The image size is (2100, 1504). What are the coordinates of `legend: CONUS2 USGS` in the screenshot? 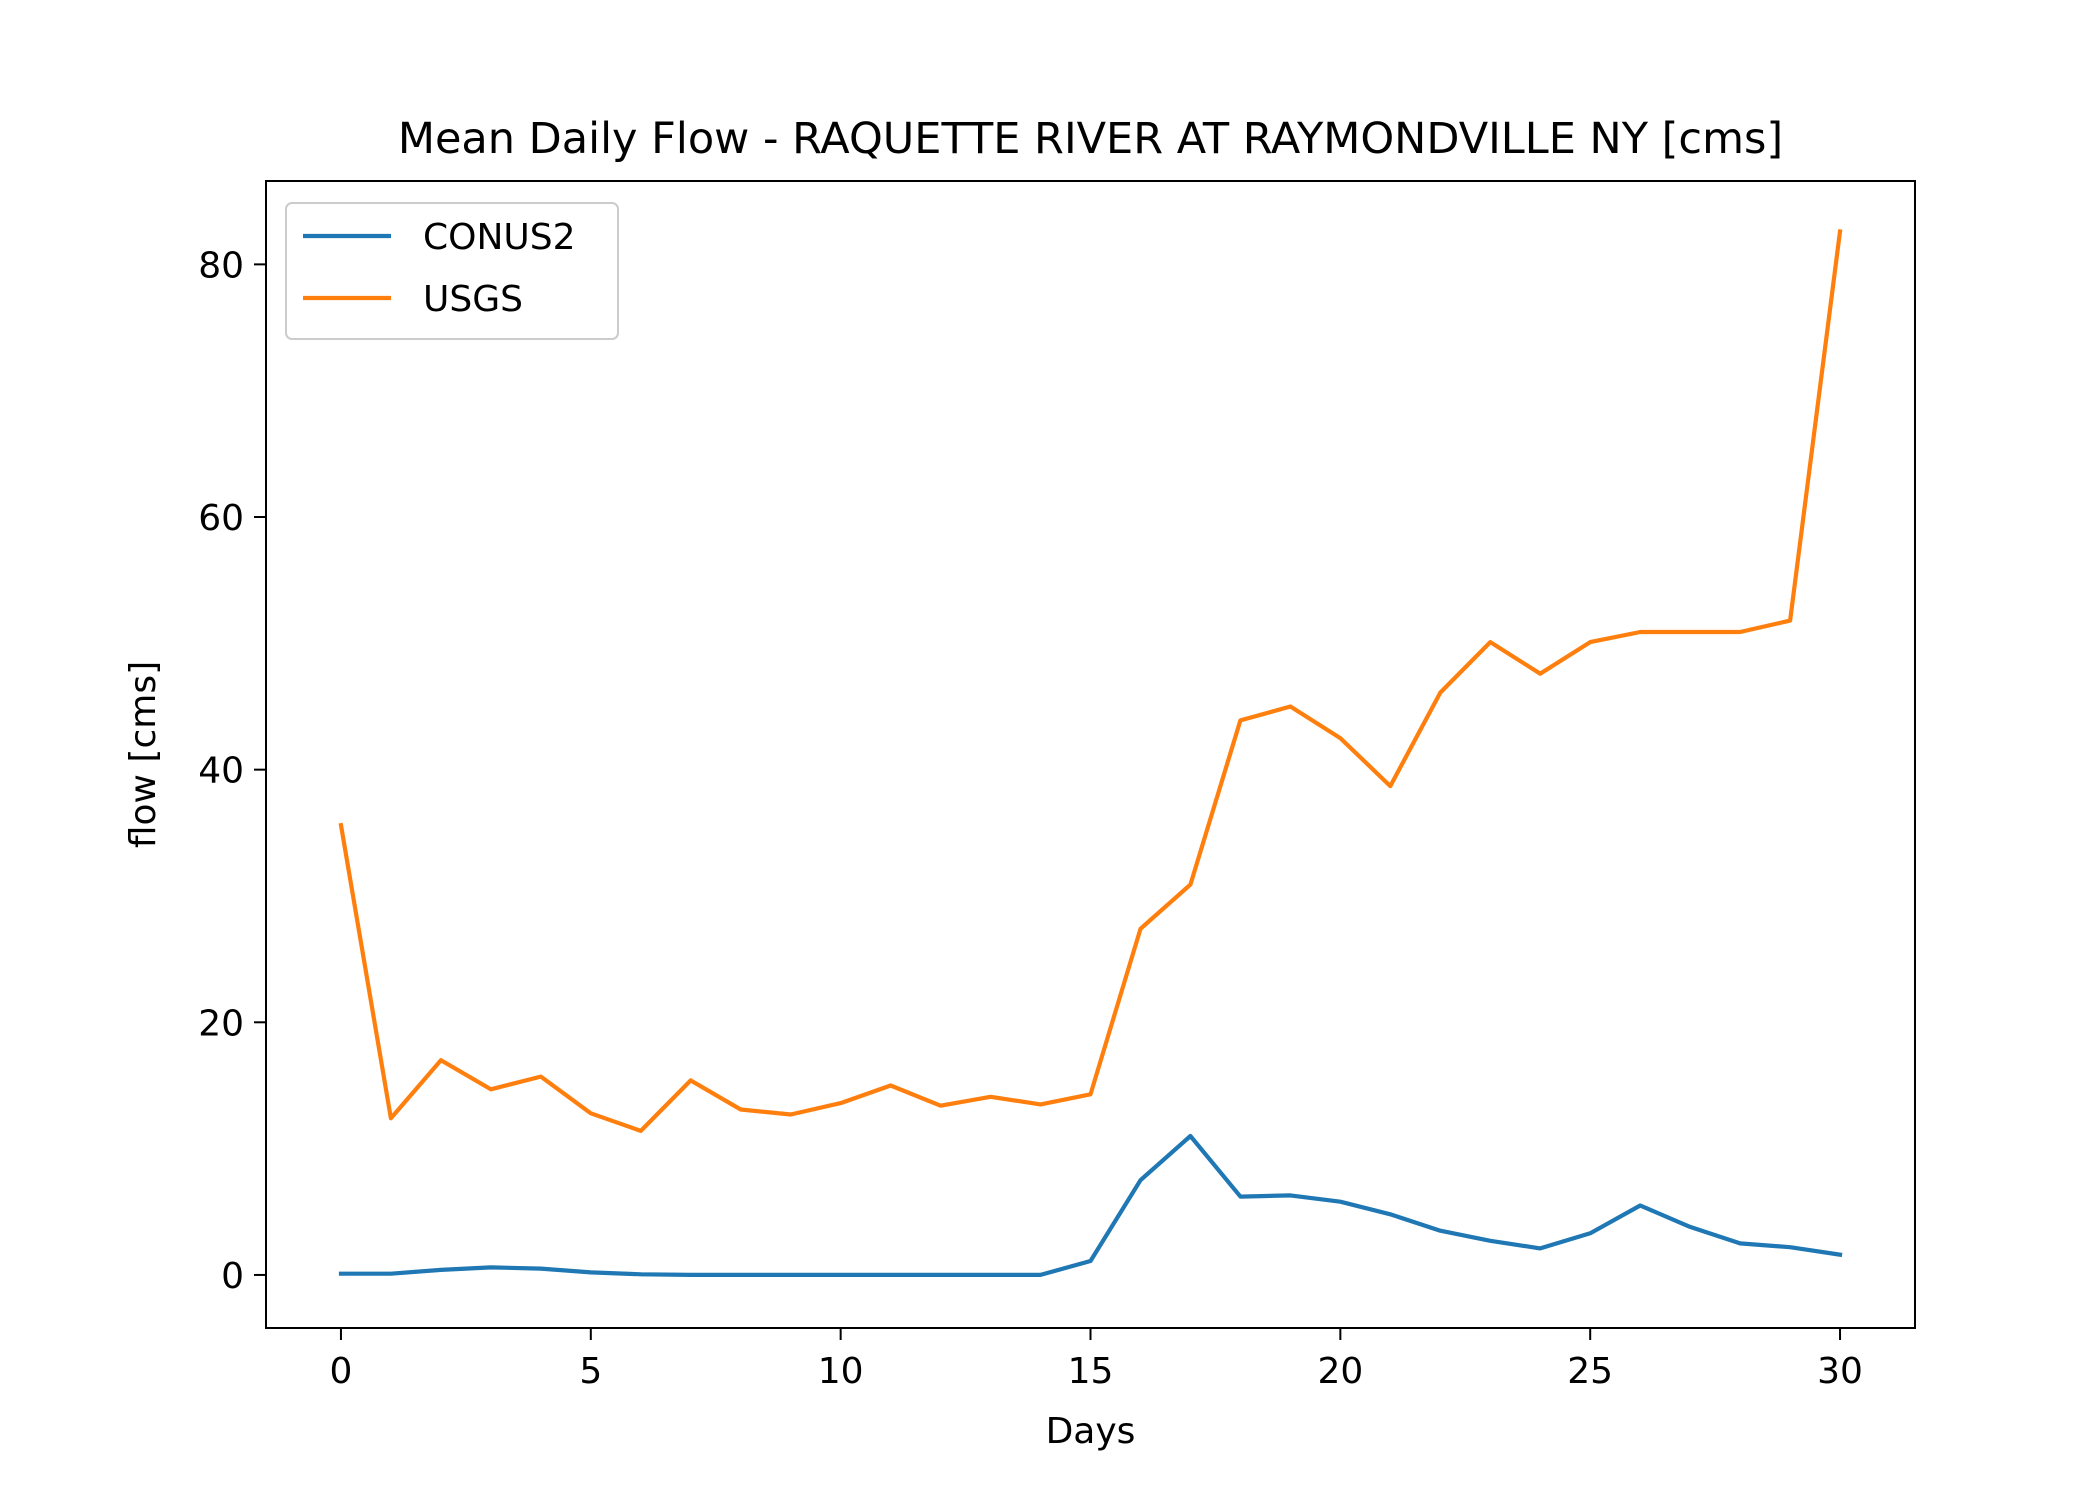 It's located at (452, 271).